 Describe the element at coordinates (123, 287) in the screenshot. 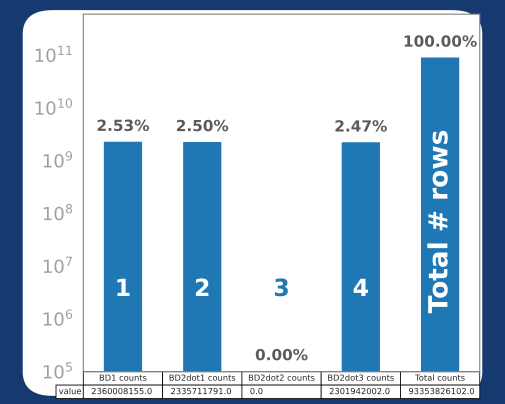

I see `annotation: 1` at that location.